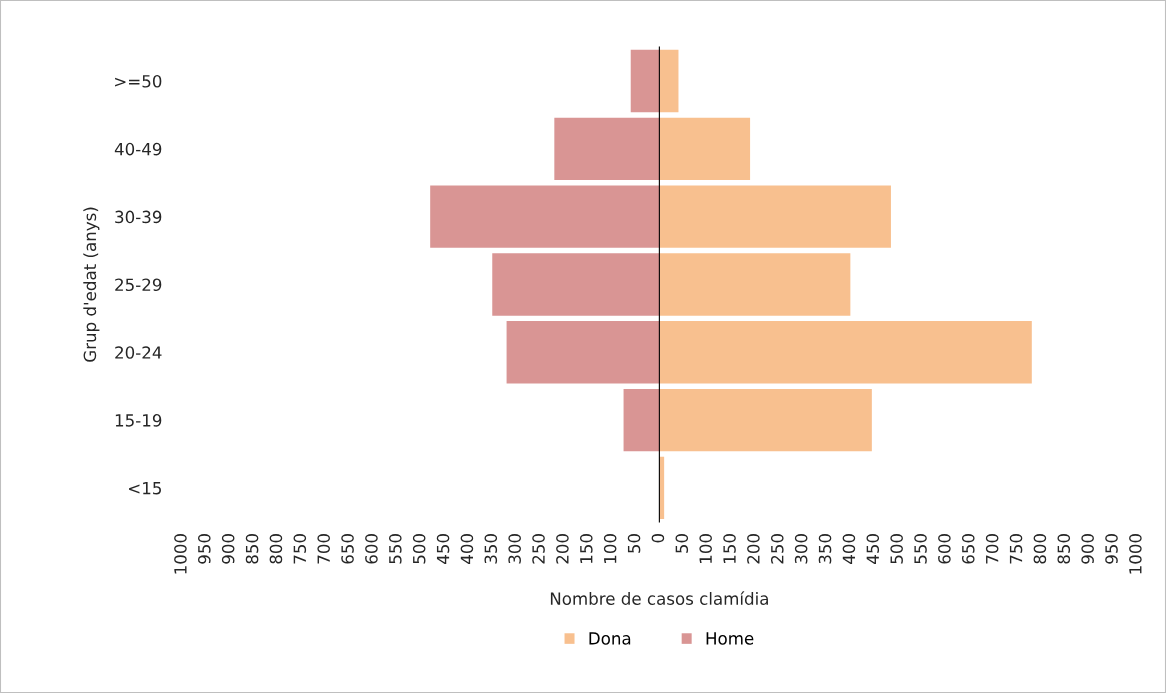 This screenshot has width=1166, height=693. Describe the element at coordinates (138, 352) in the screenshot. I see `y-tick-label: 20-24` at that location.